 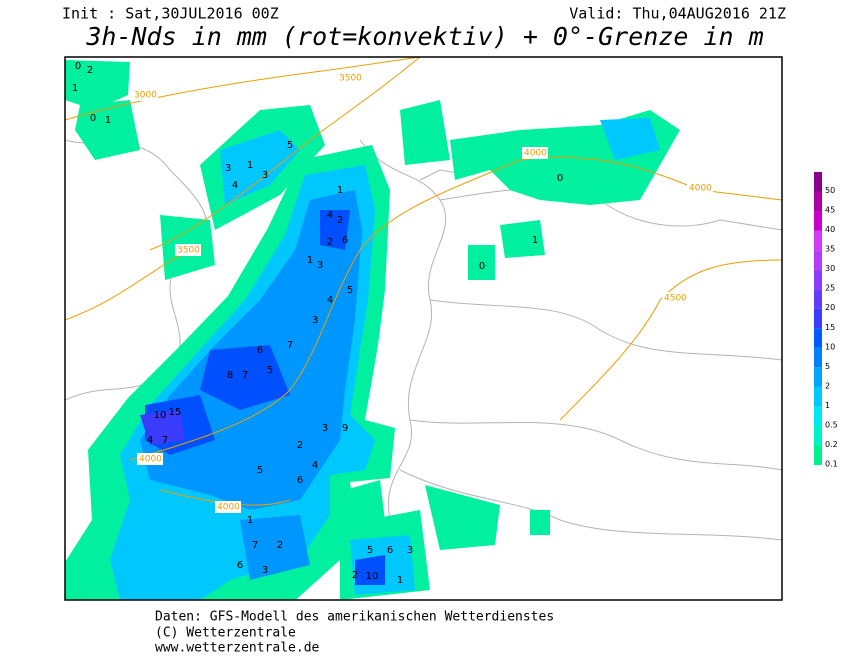 I want to click on legend-label: 0.2, so click(x=831, y=444).